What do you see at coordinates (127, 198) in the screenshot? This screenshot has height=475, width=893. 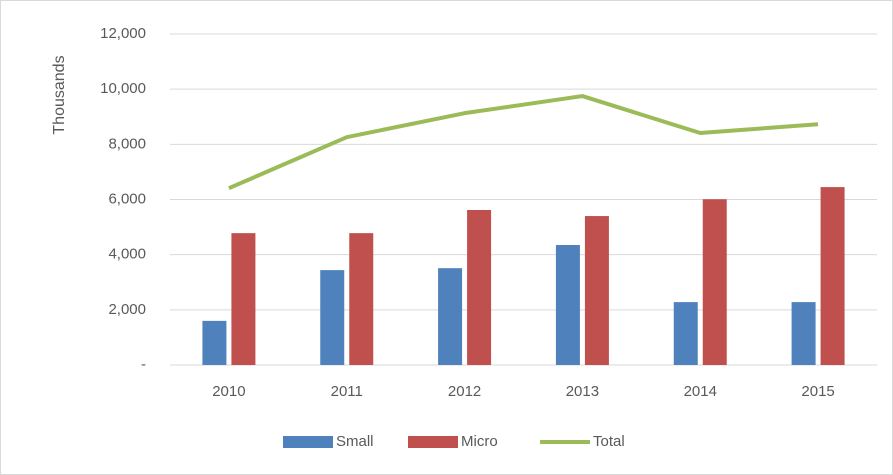 I see `y-tick-label: 6,000` at bounding box center [127, 198].